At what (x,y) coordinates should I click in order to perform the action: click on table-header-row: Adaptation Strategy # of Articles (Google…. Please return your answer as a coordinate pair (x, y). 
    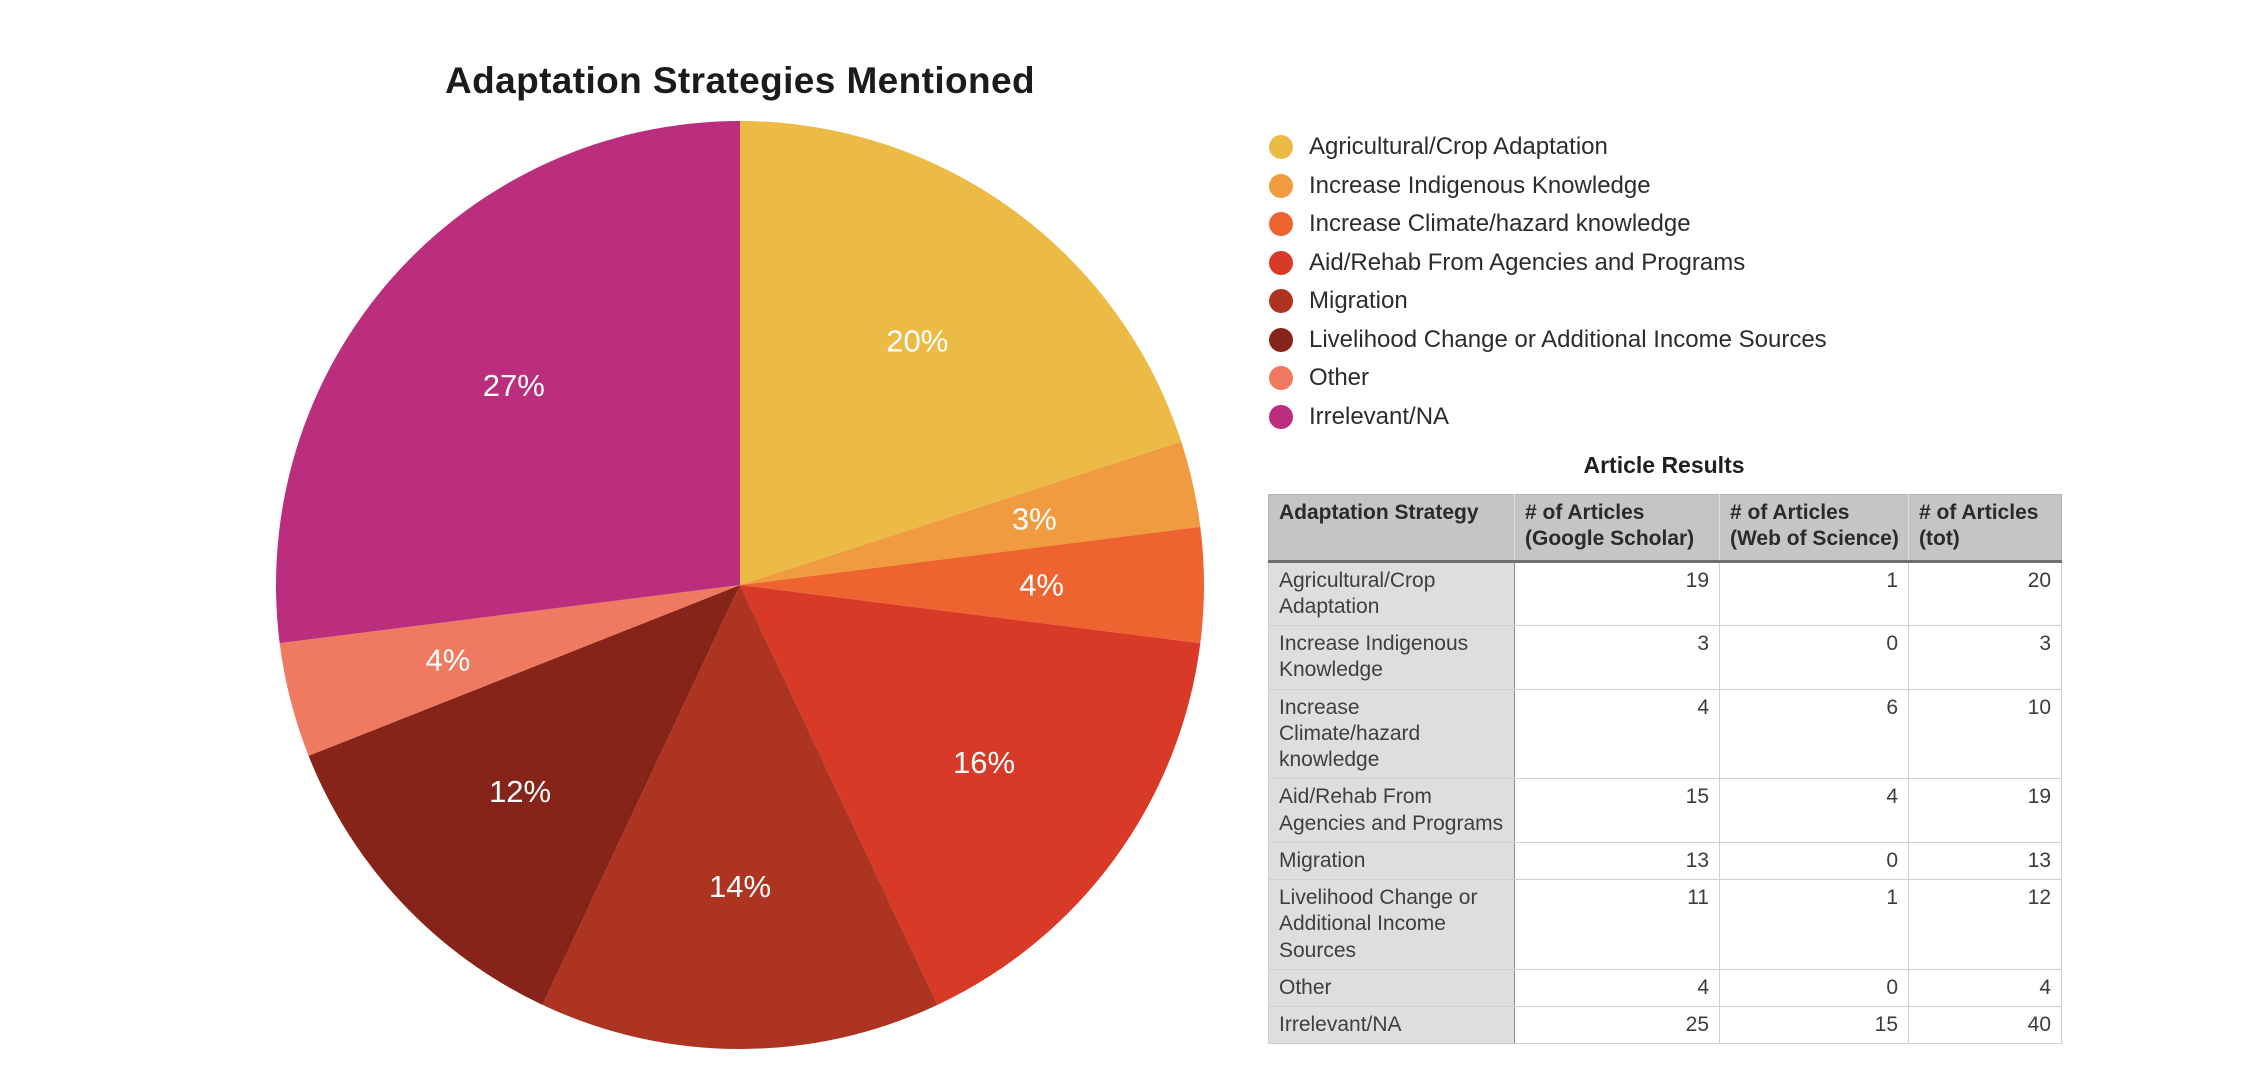
    Looking at the image, I should click on (1665, 528).